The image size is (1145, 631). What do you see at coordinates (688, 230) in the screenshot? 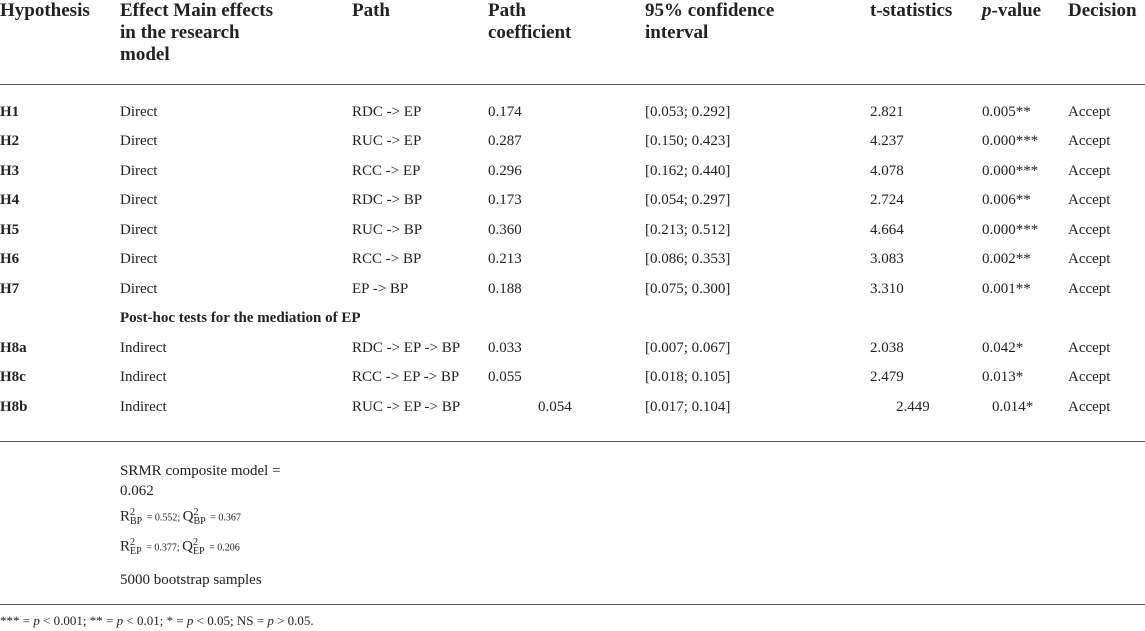
I see `ci-cell: [0.213; 0.512]` at bounding box center [688, 230].